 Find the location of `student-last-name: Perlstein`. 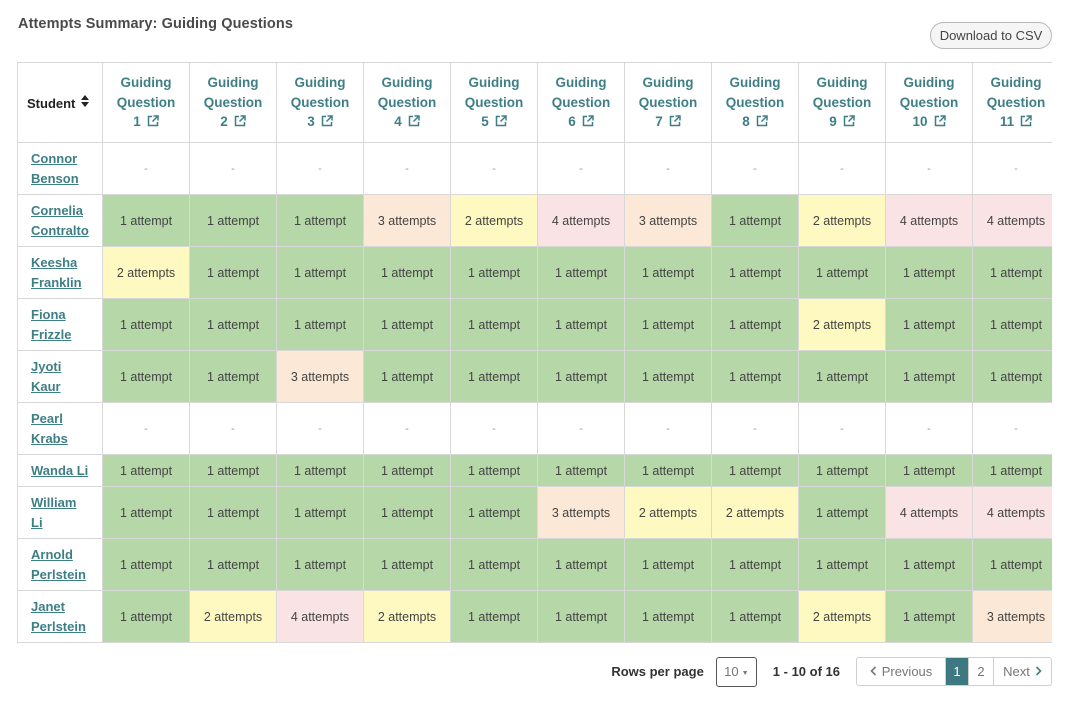

student-last-name: Perlstein is located at coordinates (58, 626).